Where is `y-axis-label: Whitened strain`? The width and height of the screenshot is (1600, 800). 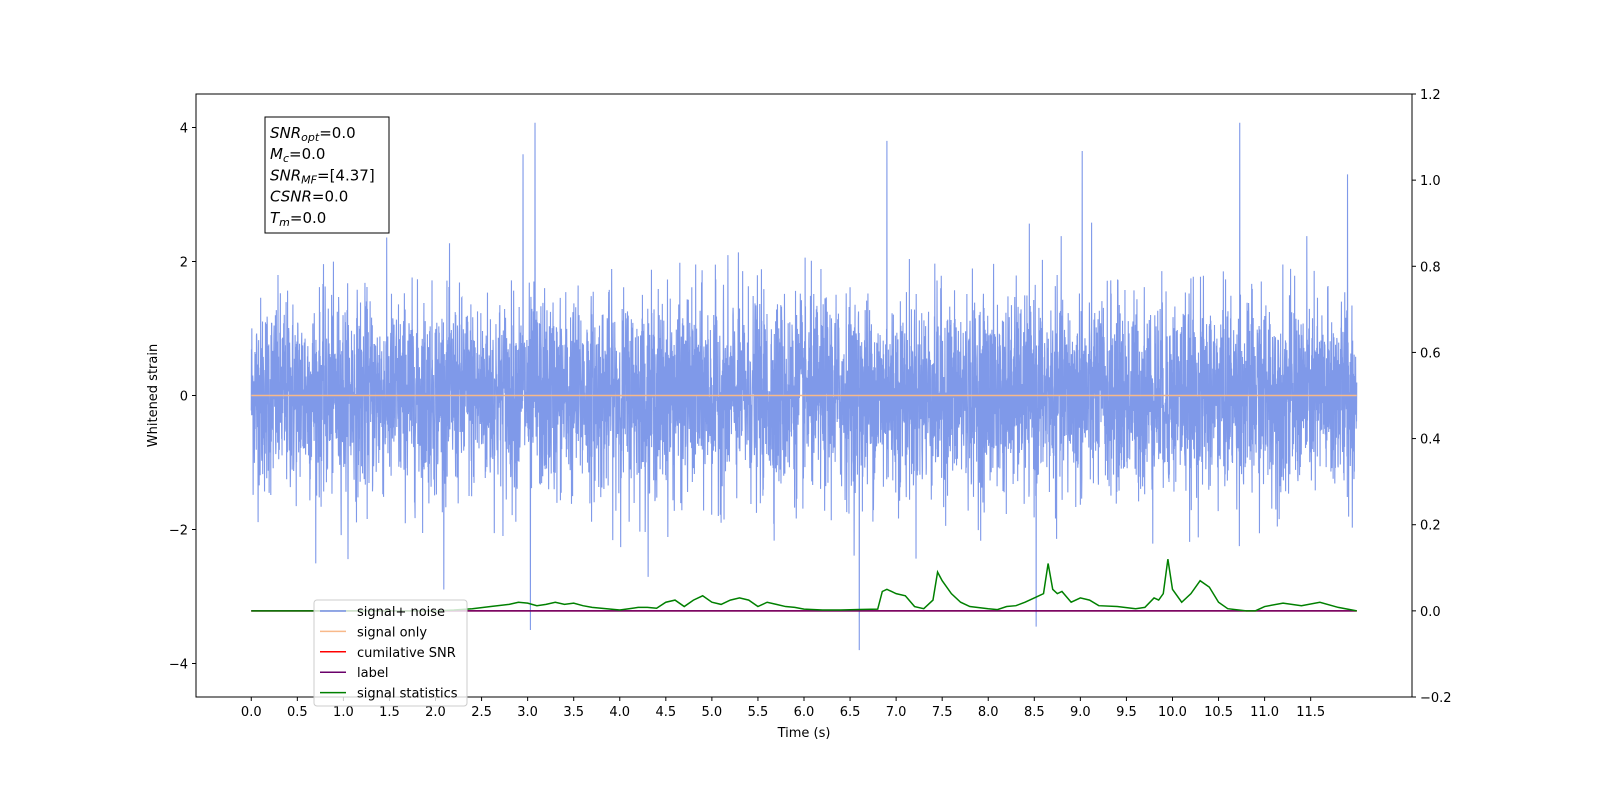 y-axis-label: Whitened strain is located at coordinates (153, 395).